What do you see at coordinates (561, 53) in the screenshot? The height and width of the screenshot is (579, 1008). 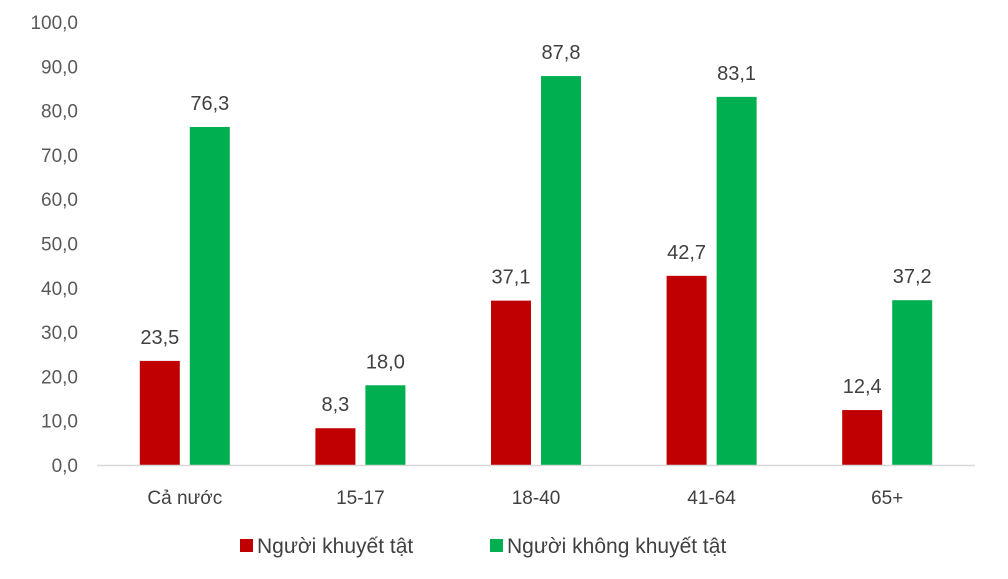 I see `data-label: 87,8` at bounding box center [561, 53].